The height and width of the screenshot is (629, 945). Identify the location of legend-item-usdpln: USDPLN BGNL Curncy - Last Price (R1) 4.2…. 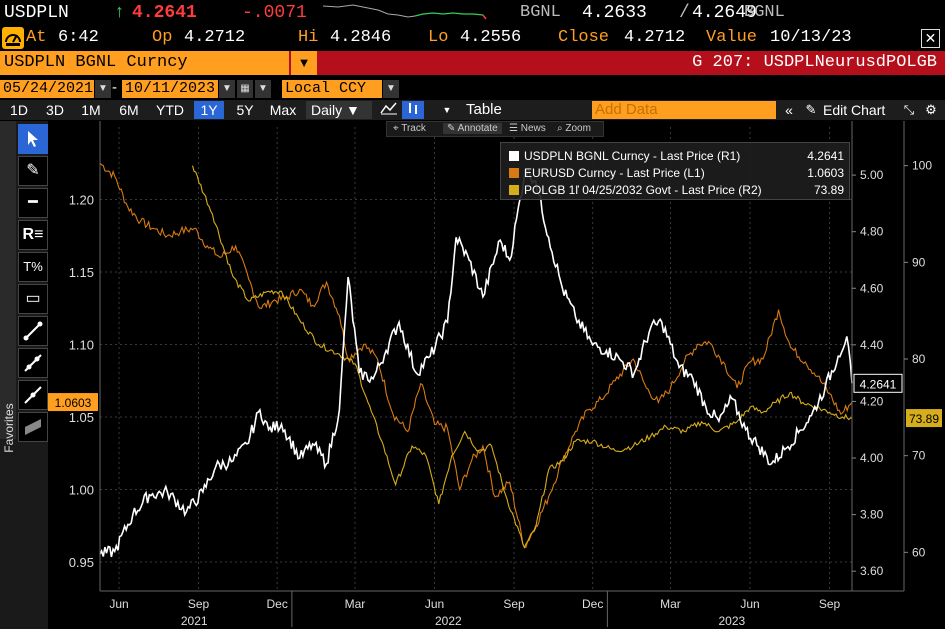
(676, 156).